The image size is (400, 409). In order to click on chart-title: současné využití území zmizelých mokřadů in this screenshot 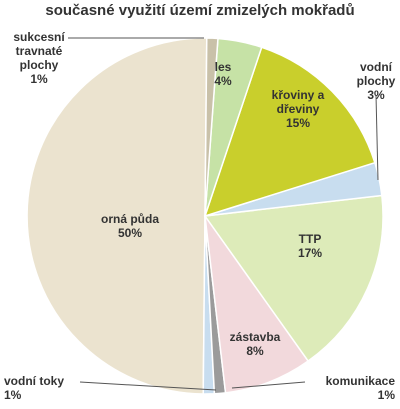, I will do `click(200, 10)`.